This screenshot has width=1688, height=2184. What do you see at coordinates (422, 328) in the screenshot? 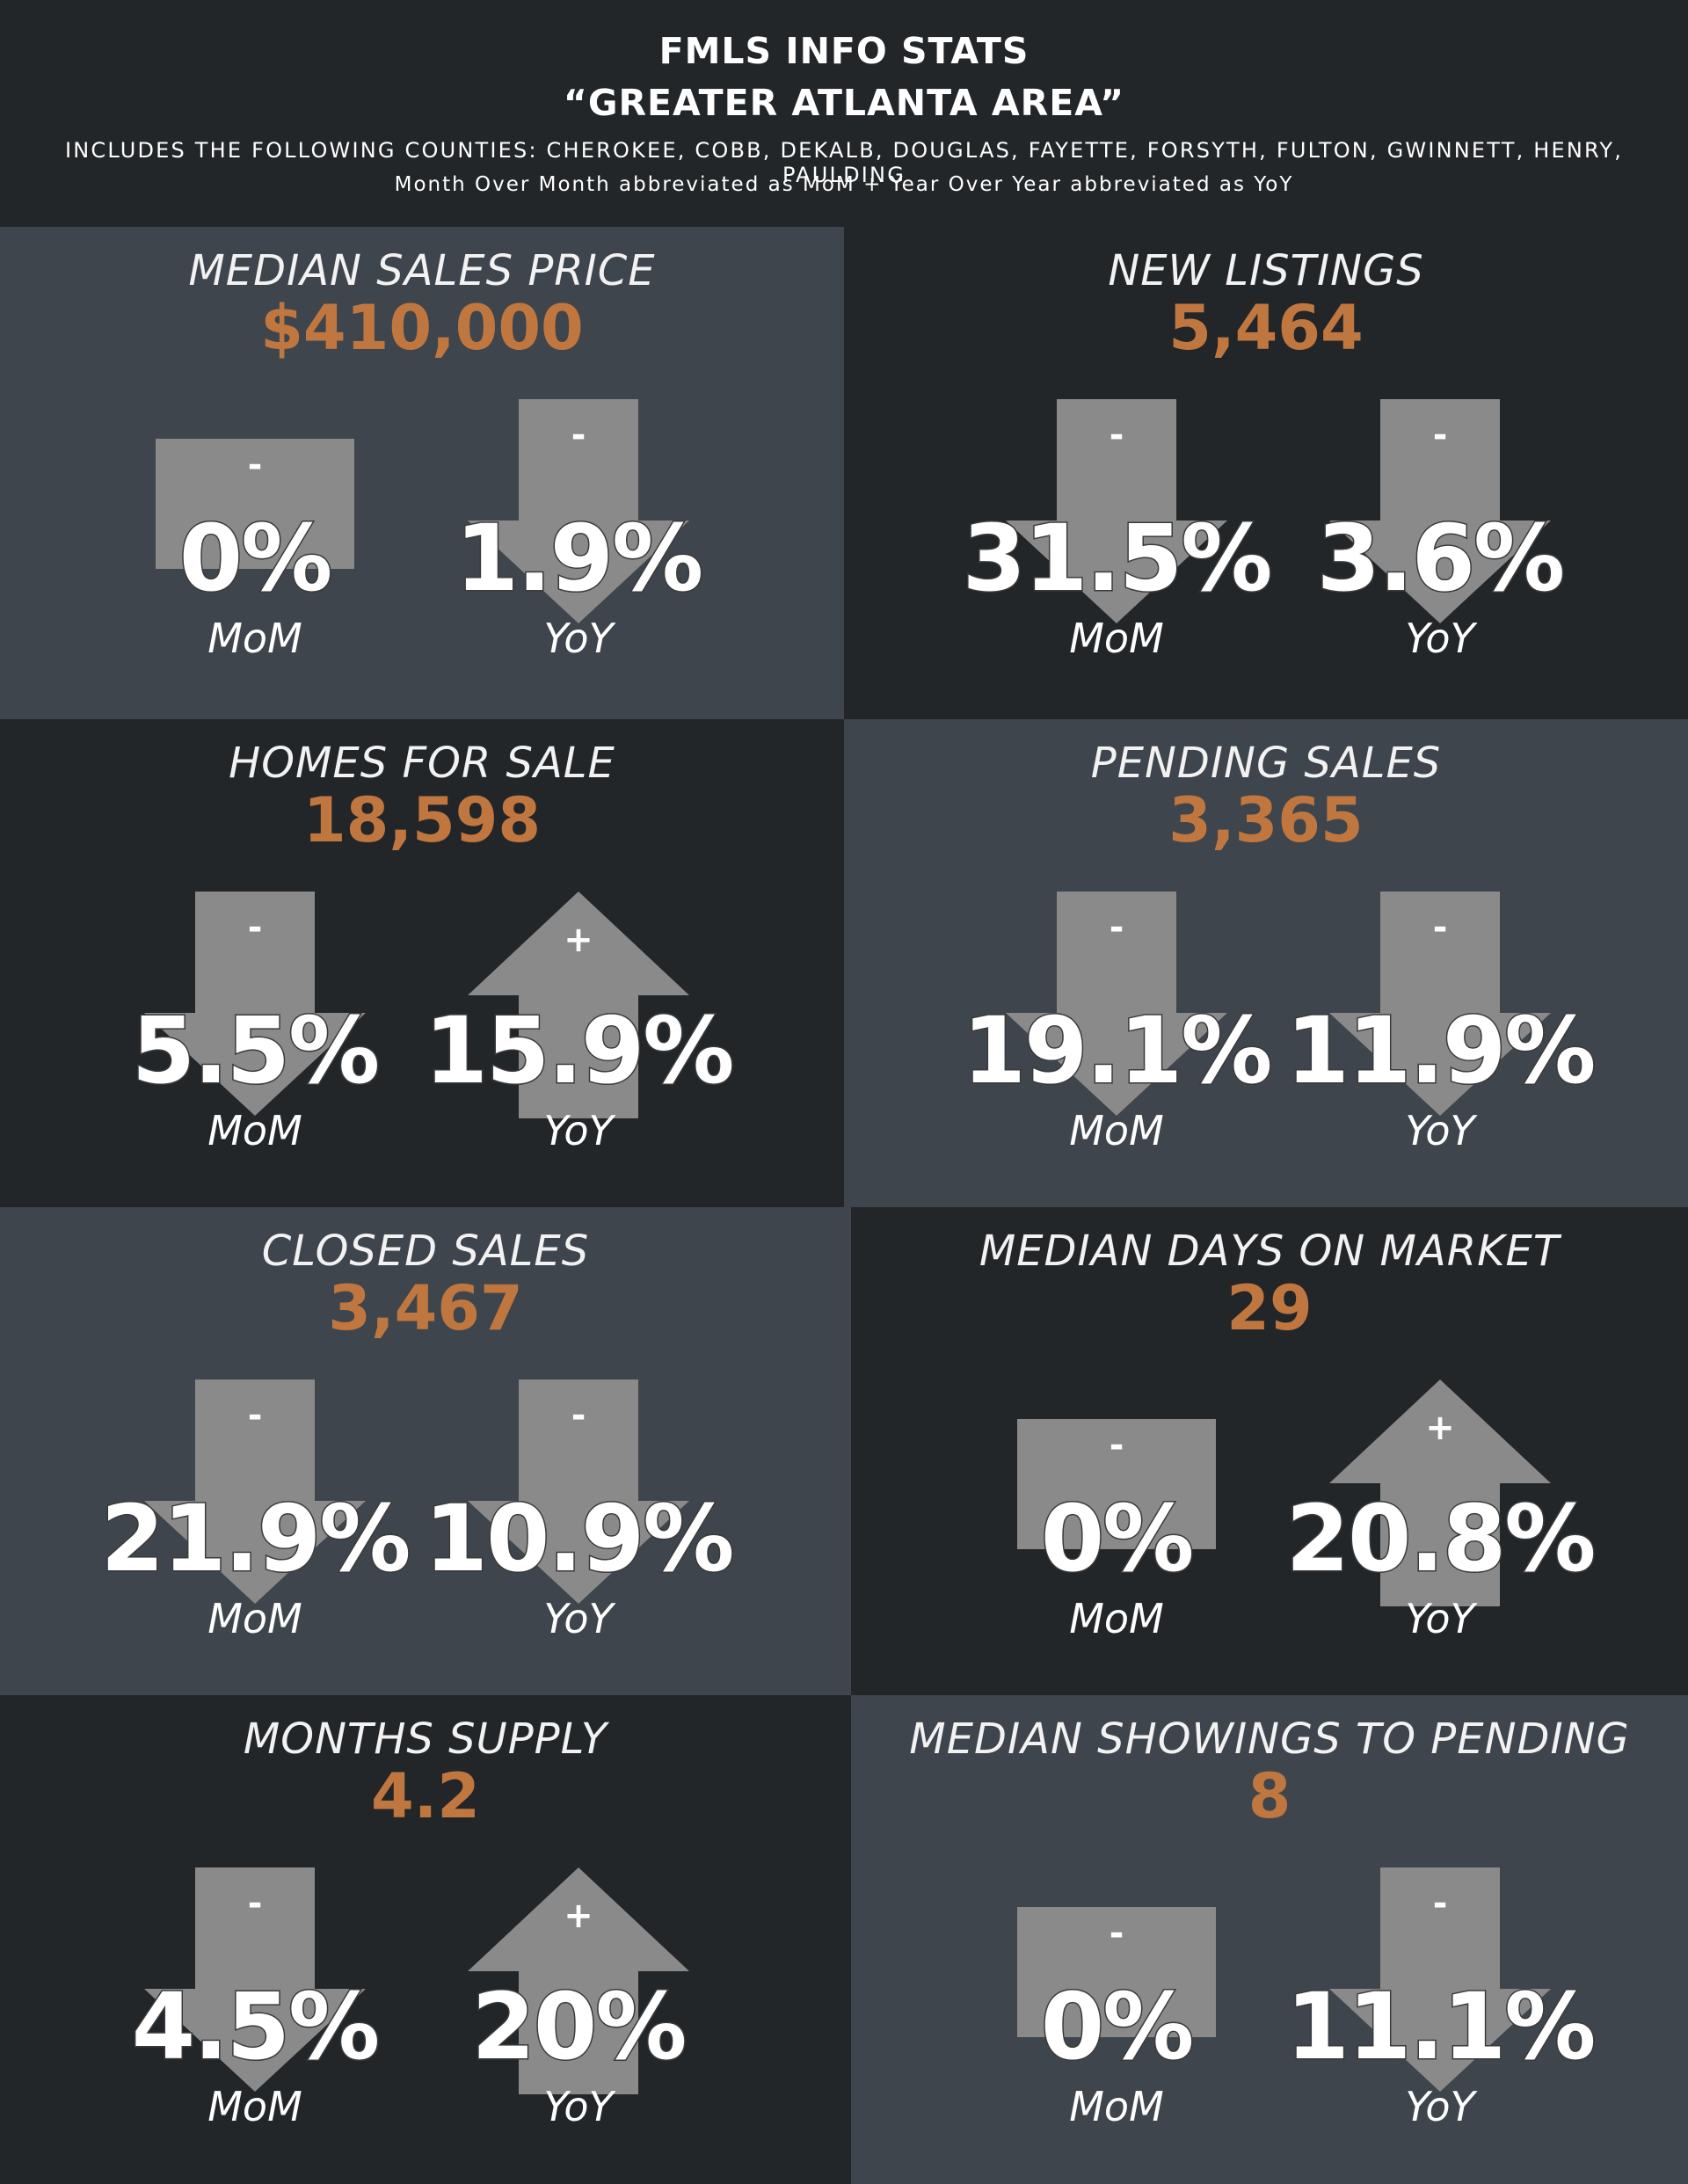
I see `metric-value: $410,000` at bounding box center [422, 328].